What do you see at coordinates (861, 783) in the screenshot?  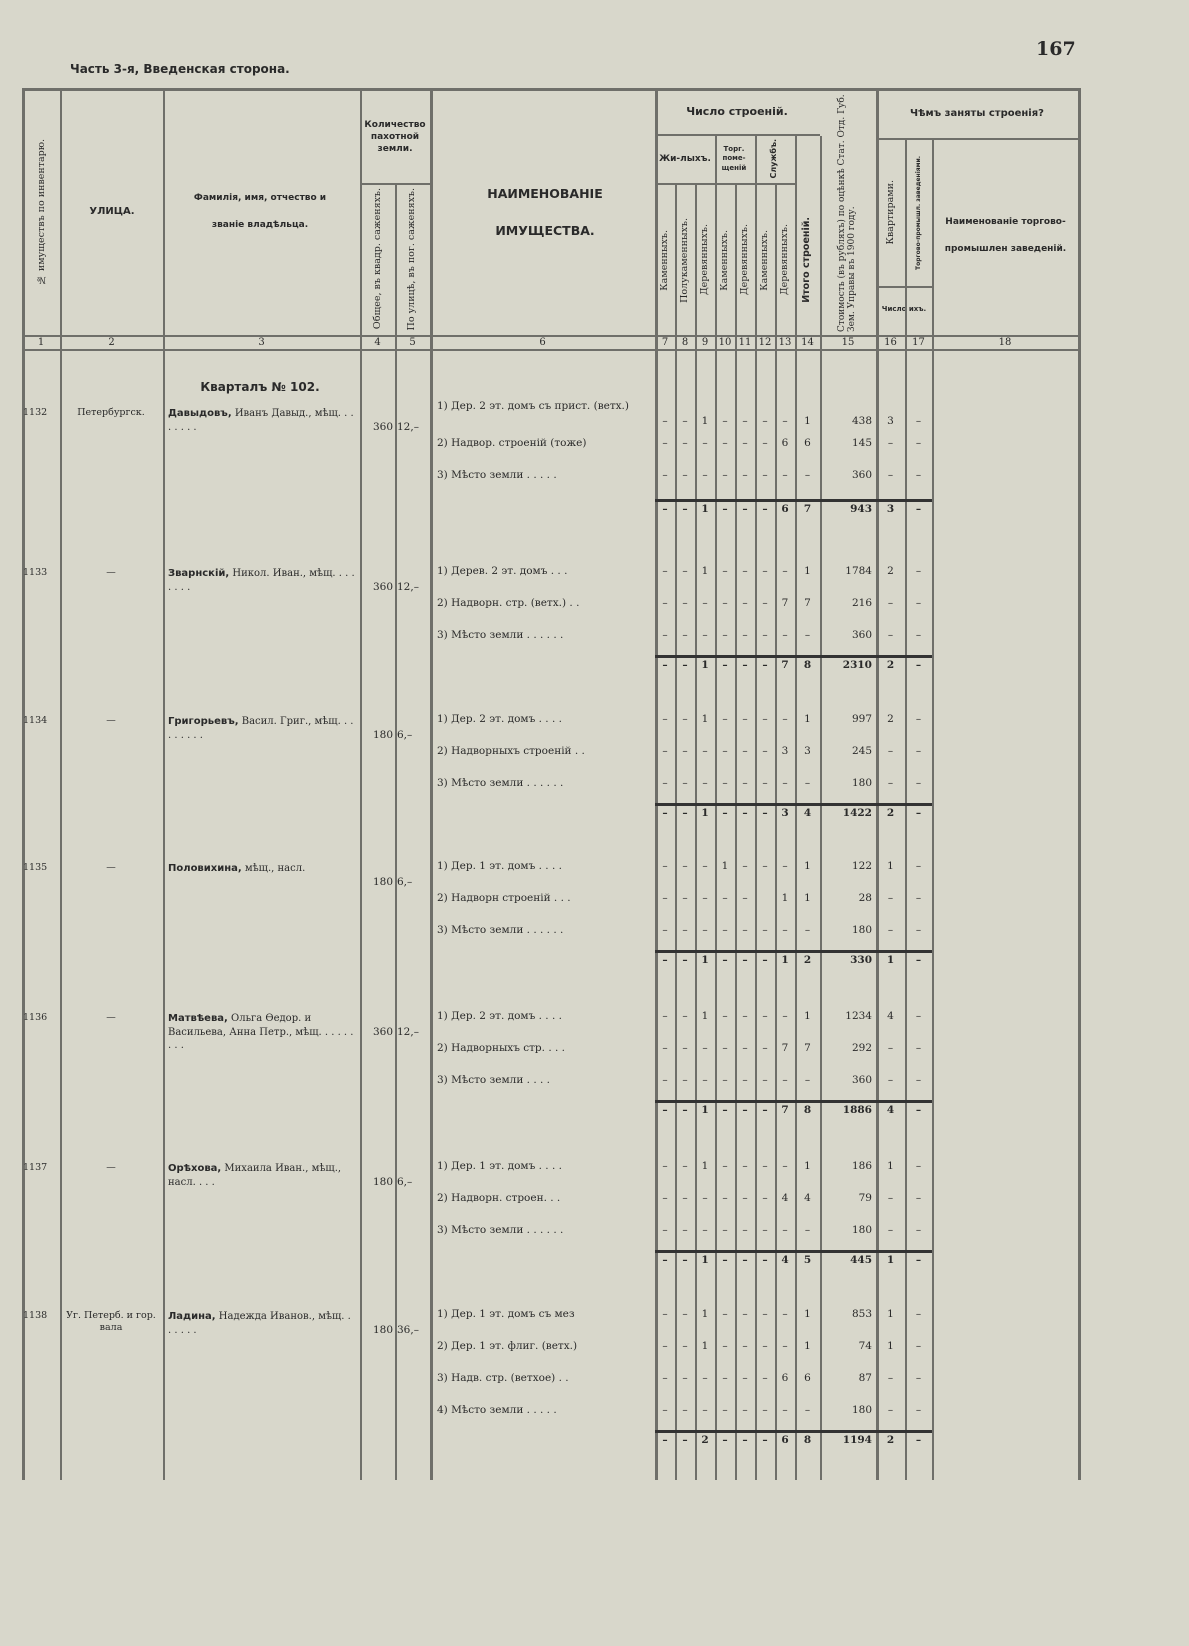 I see `value-col-15: 180` at bounding box center [861, 783].